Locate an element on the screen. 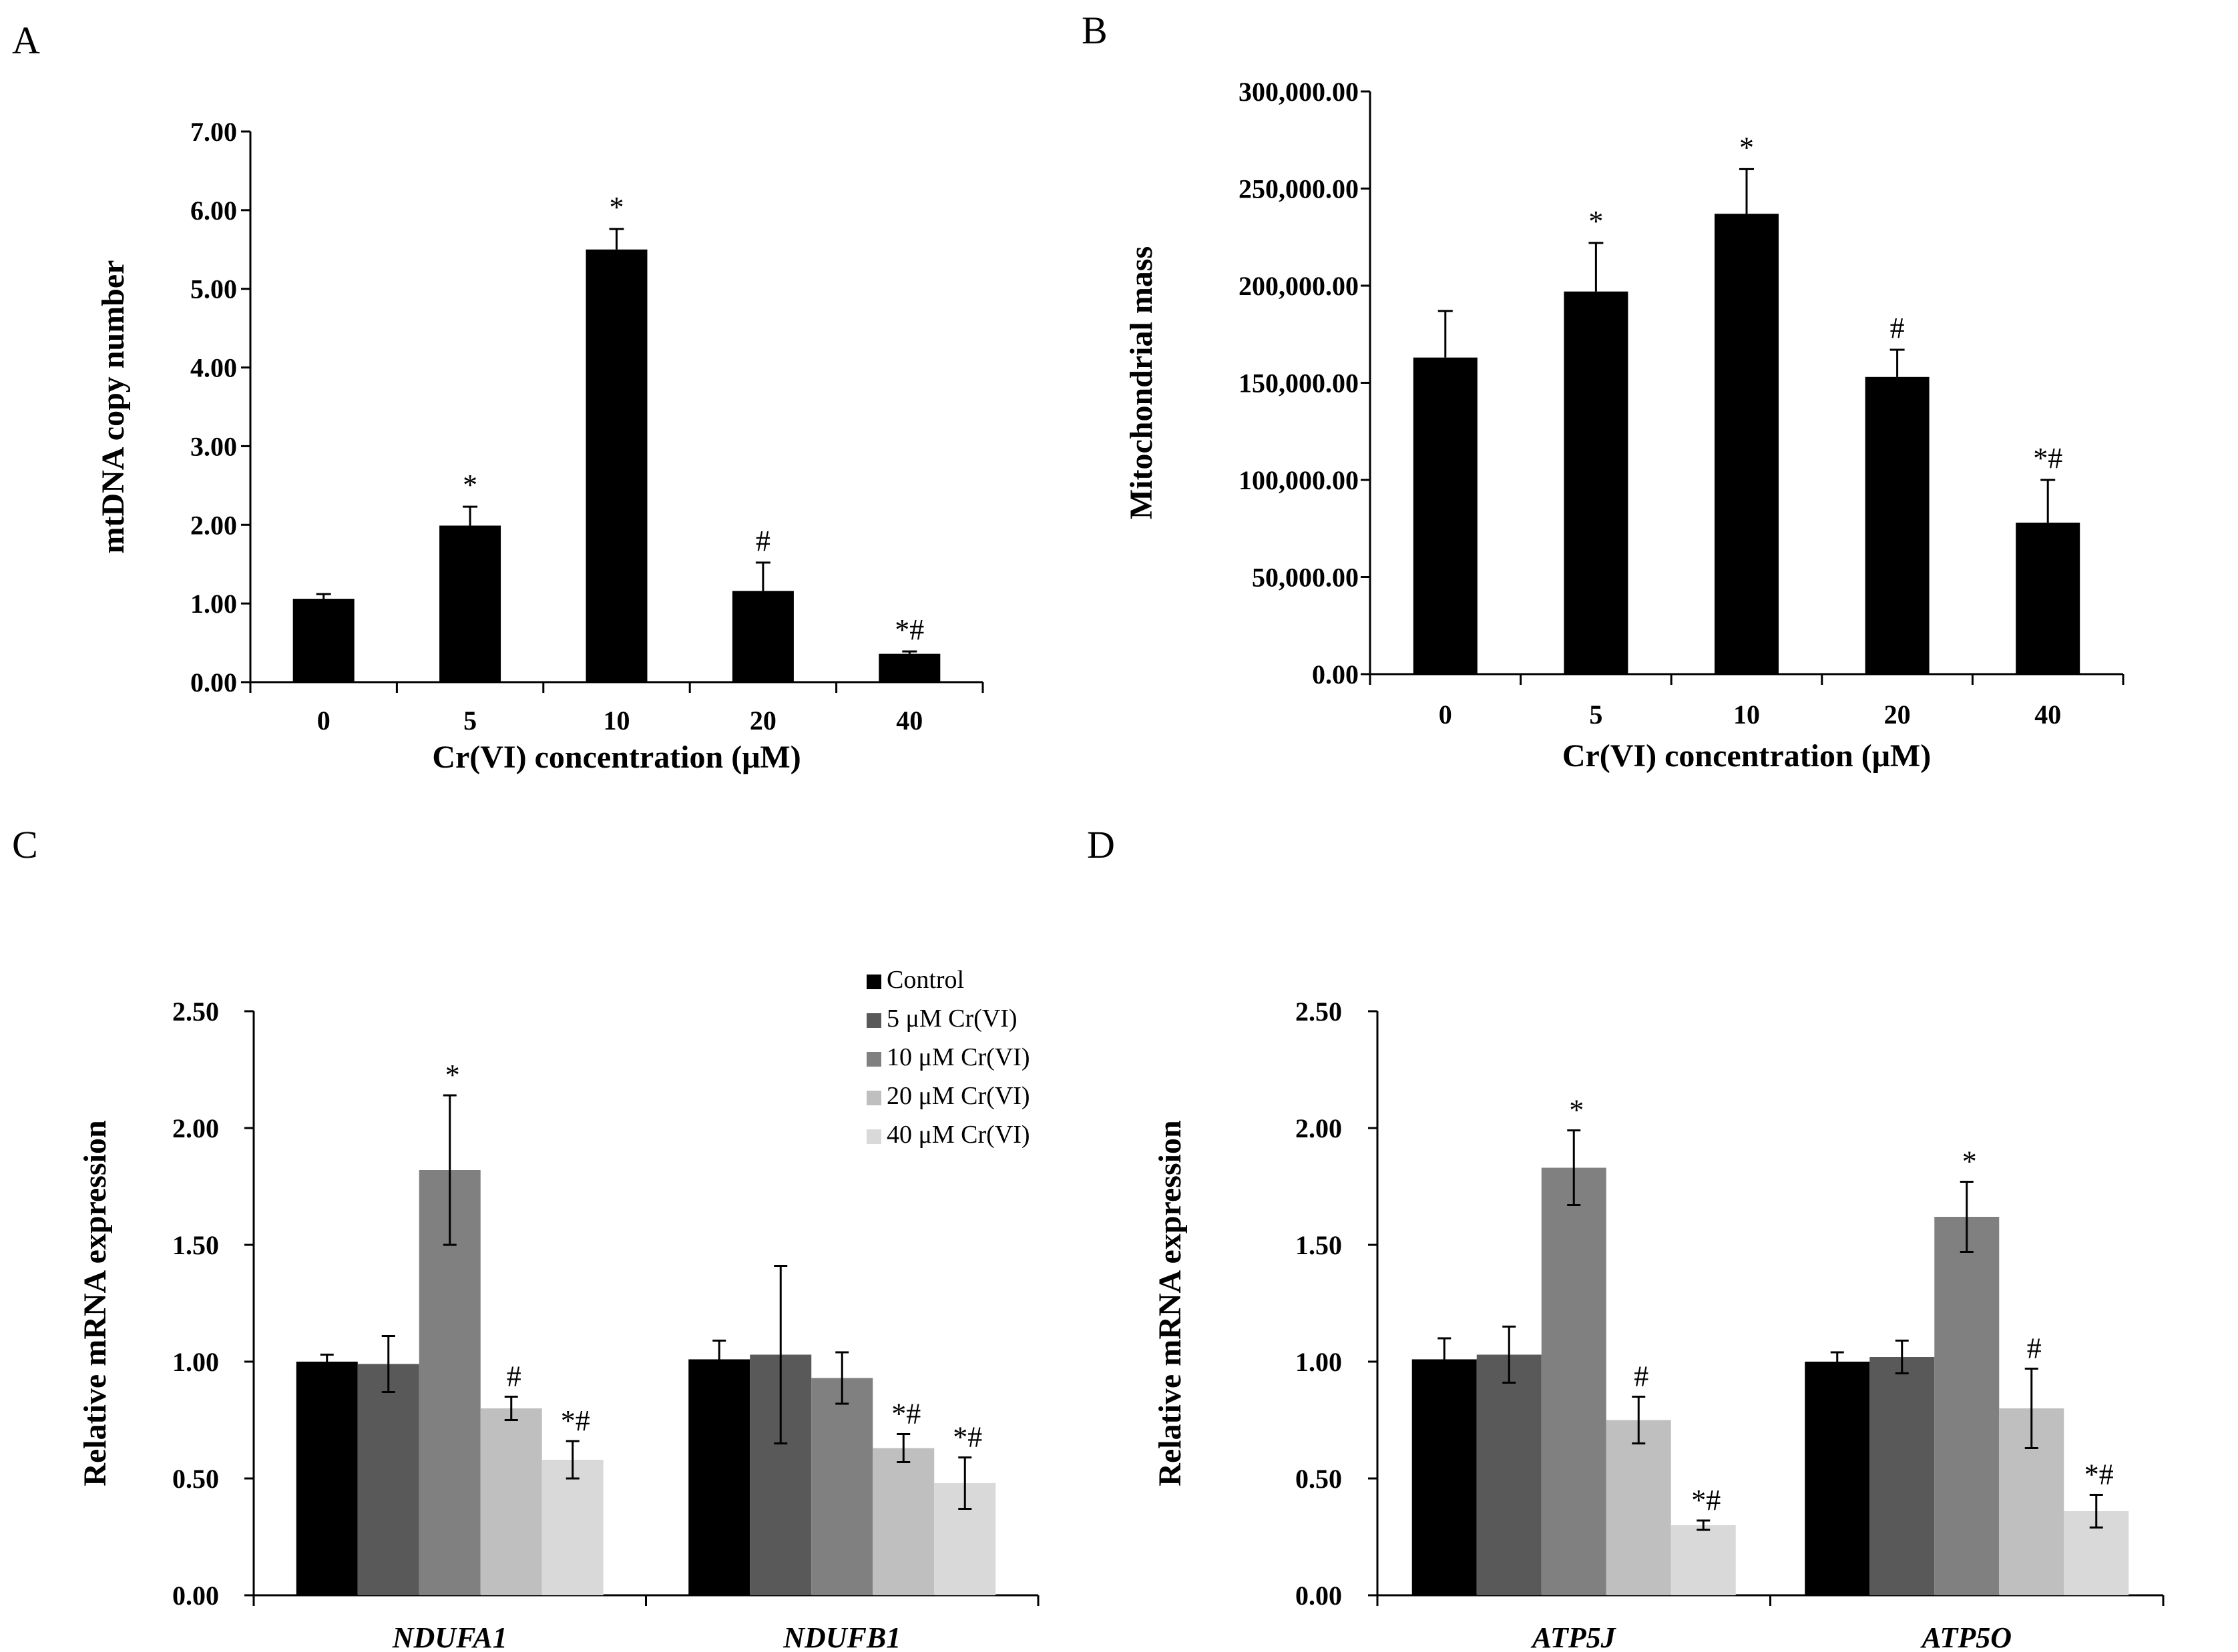 Image resolution: width=2238 pixels, height=1652 pixels. panel-letter: A is located at coordinates (26, 40).